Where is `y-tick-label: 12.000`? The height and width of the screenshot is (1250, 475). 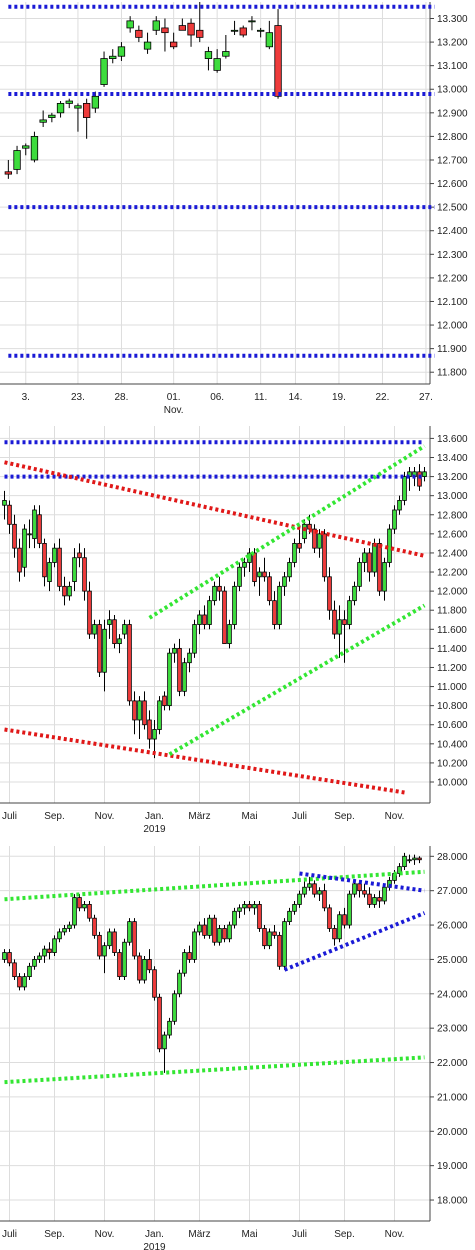
y-tick-label: 12.000 is located at coordinates (452, 592).